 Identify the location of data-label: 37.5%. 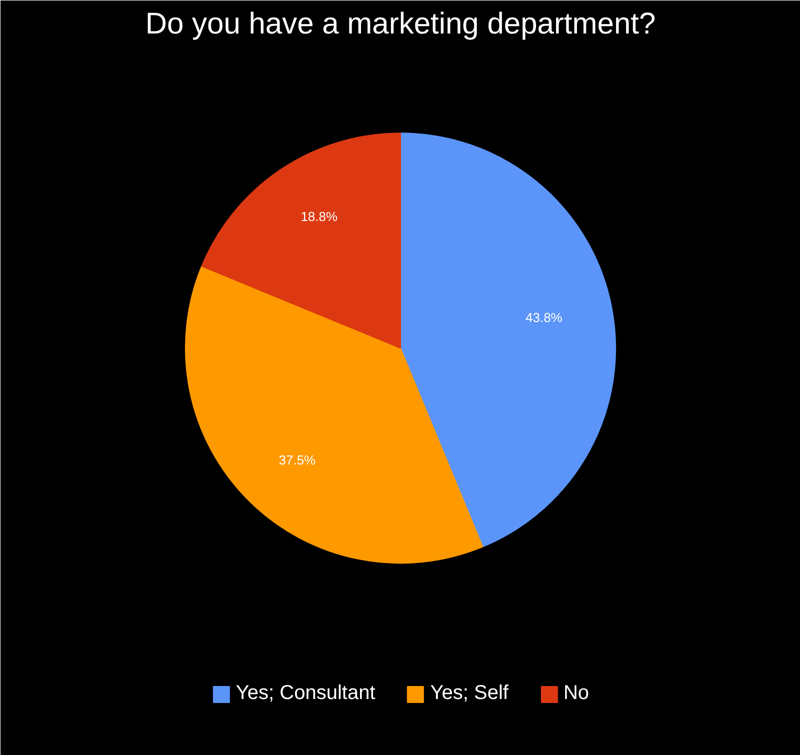
(297, 460).